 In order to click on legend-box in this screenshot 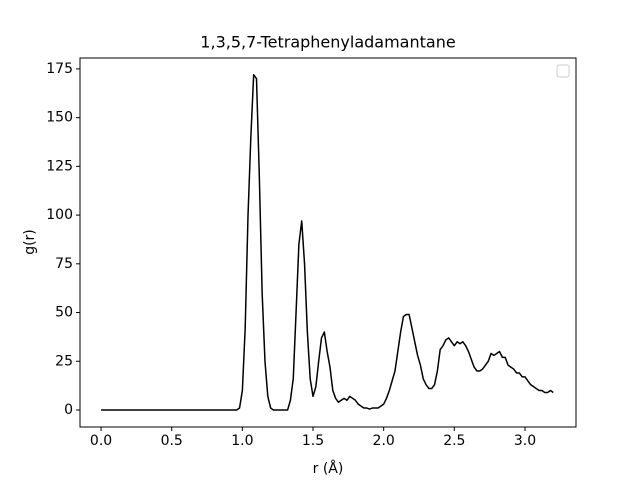, I will do `click(563, 71)`.